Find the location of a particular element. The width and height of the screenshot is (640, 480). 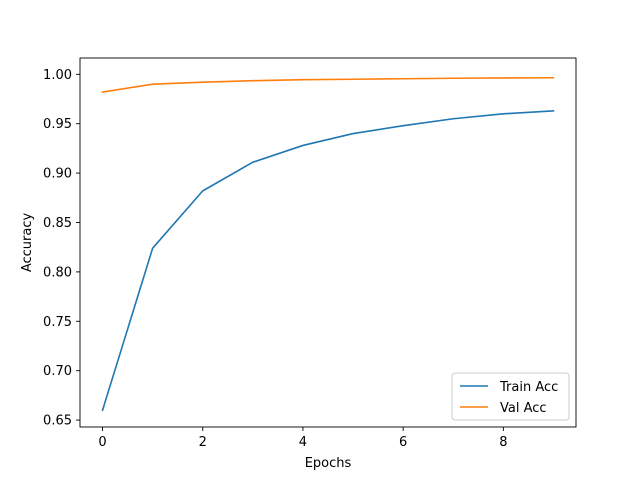

legend: Train Acc Val Acc is located at coordinates (510, 396).